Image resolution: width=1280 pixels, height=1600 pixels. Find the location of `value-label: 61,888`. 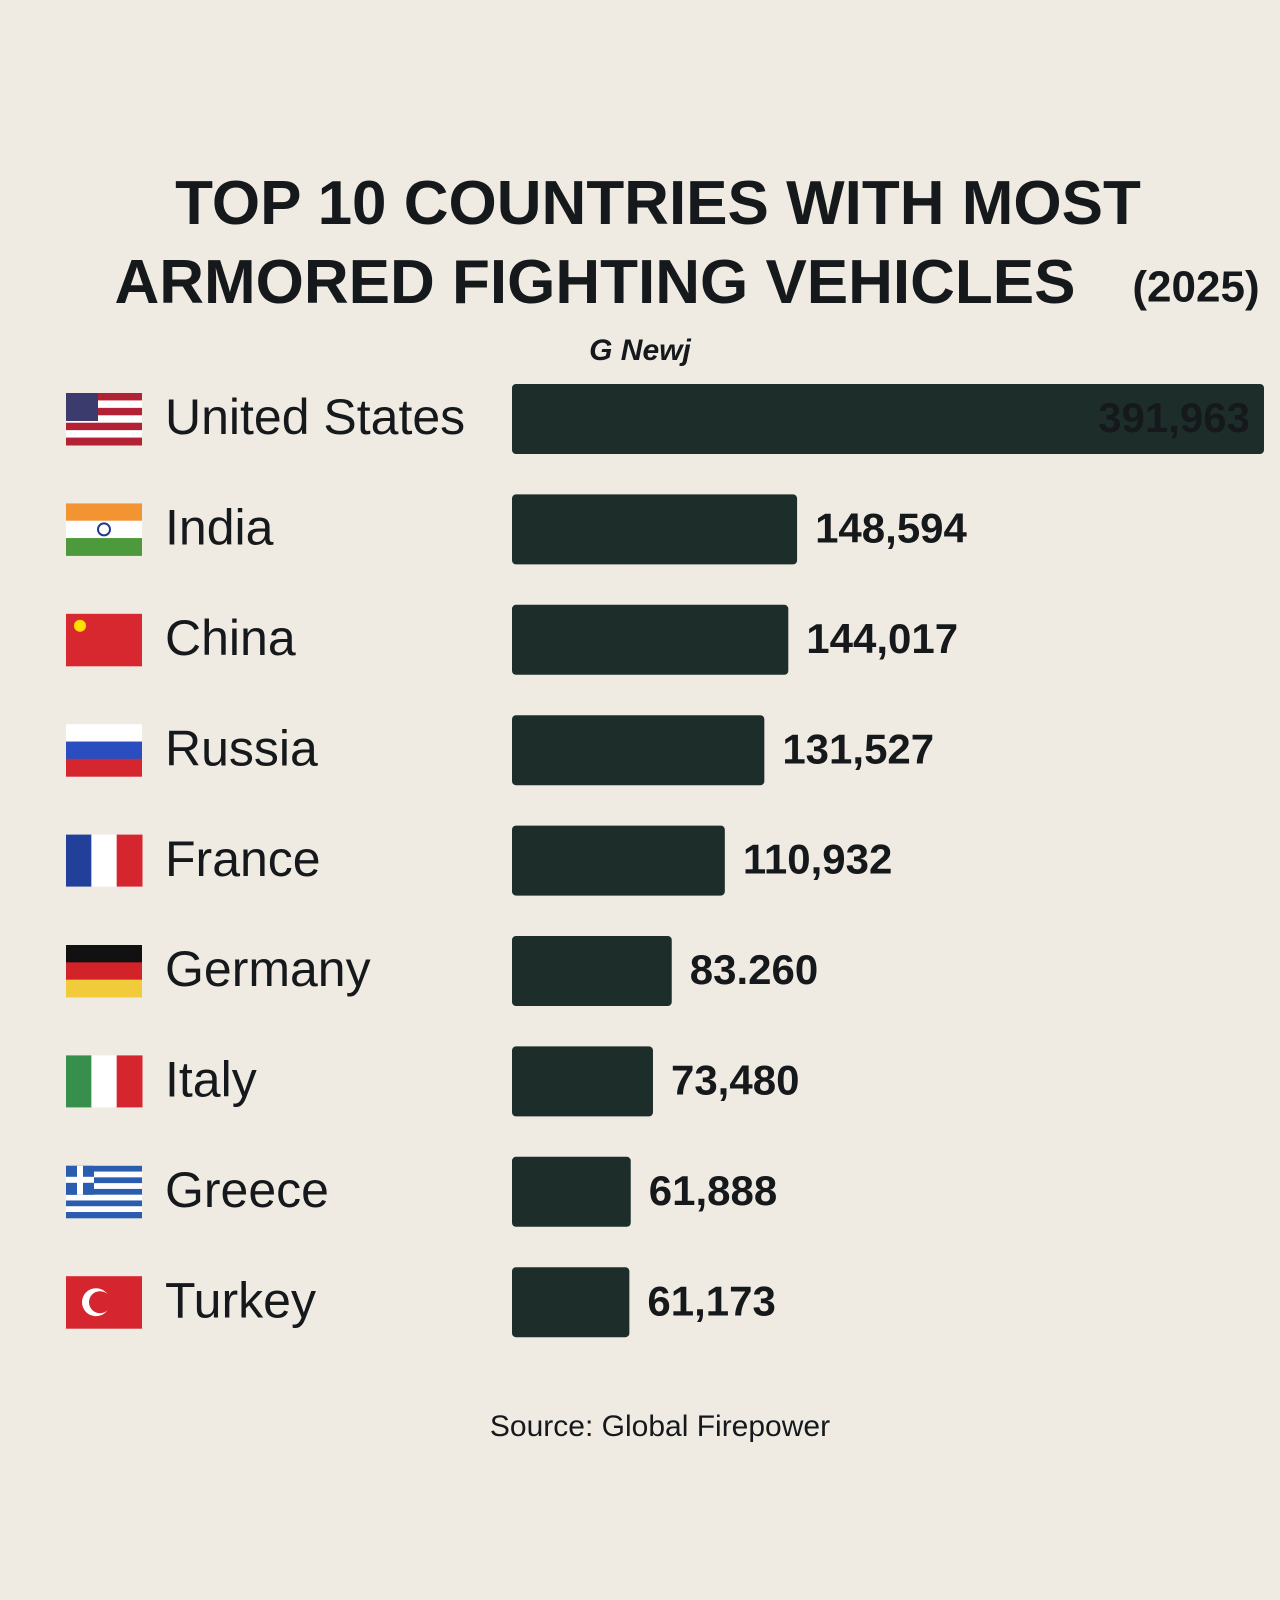

value-label: 61,888 is located at coordinates (713, 1190).